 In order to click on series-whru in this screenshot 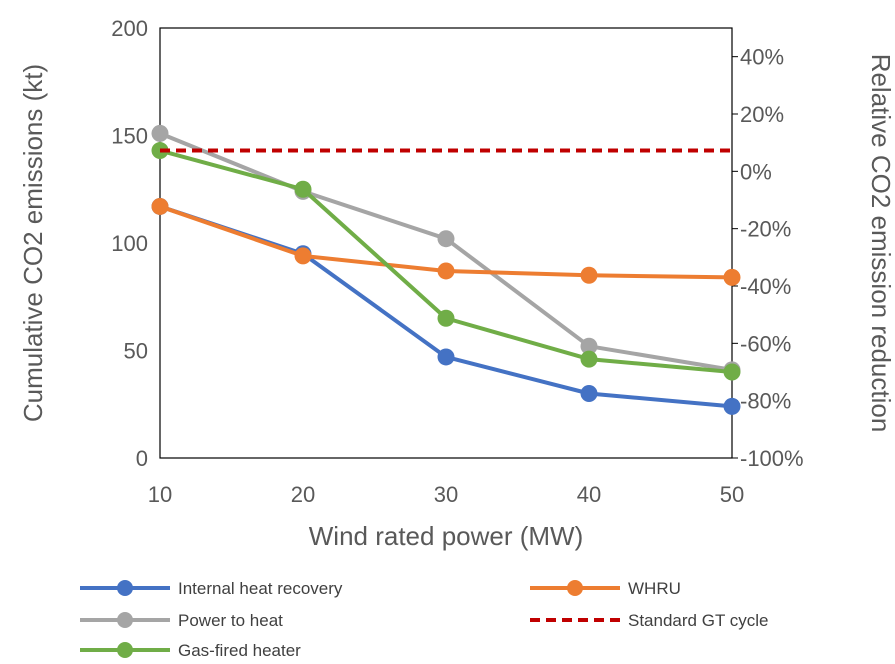, I will do `click(446, 241)`.